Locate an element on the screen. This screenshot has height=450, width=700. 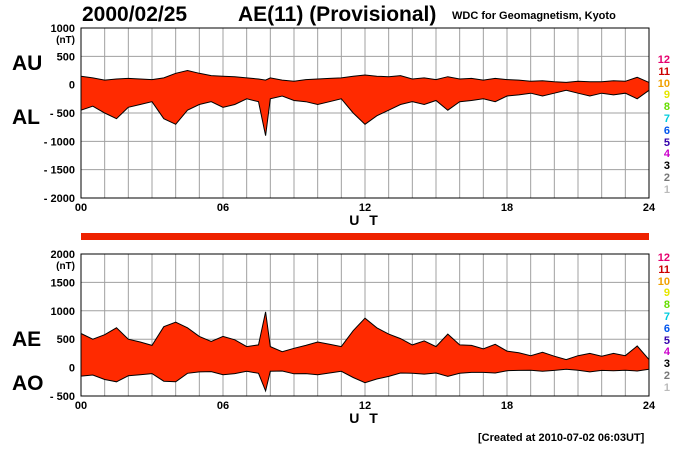
lower-series-label: AL is located at coordinates (26, 117).